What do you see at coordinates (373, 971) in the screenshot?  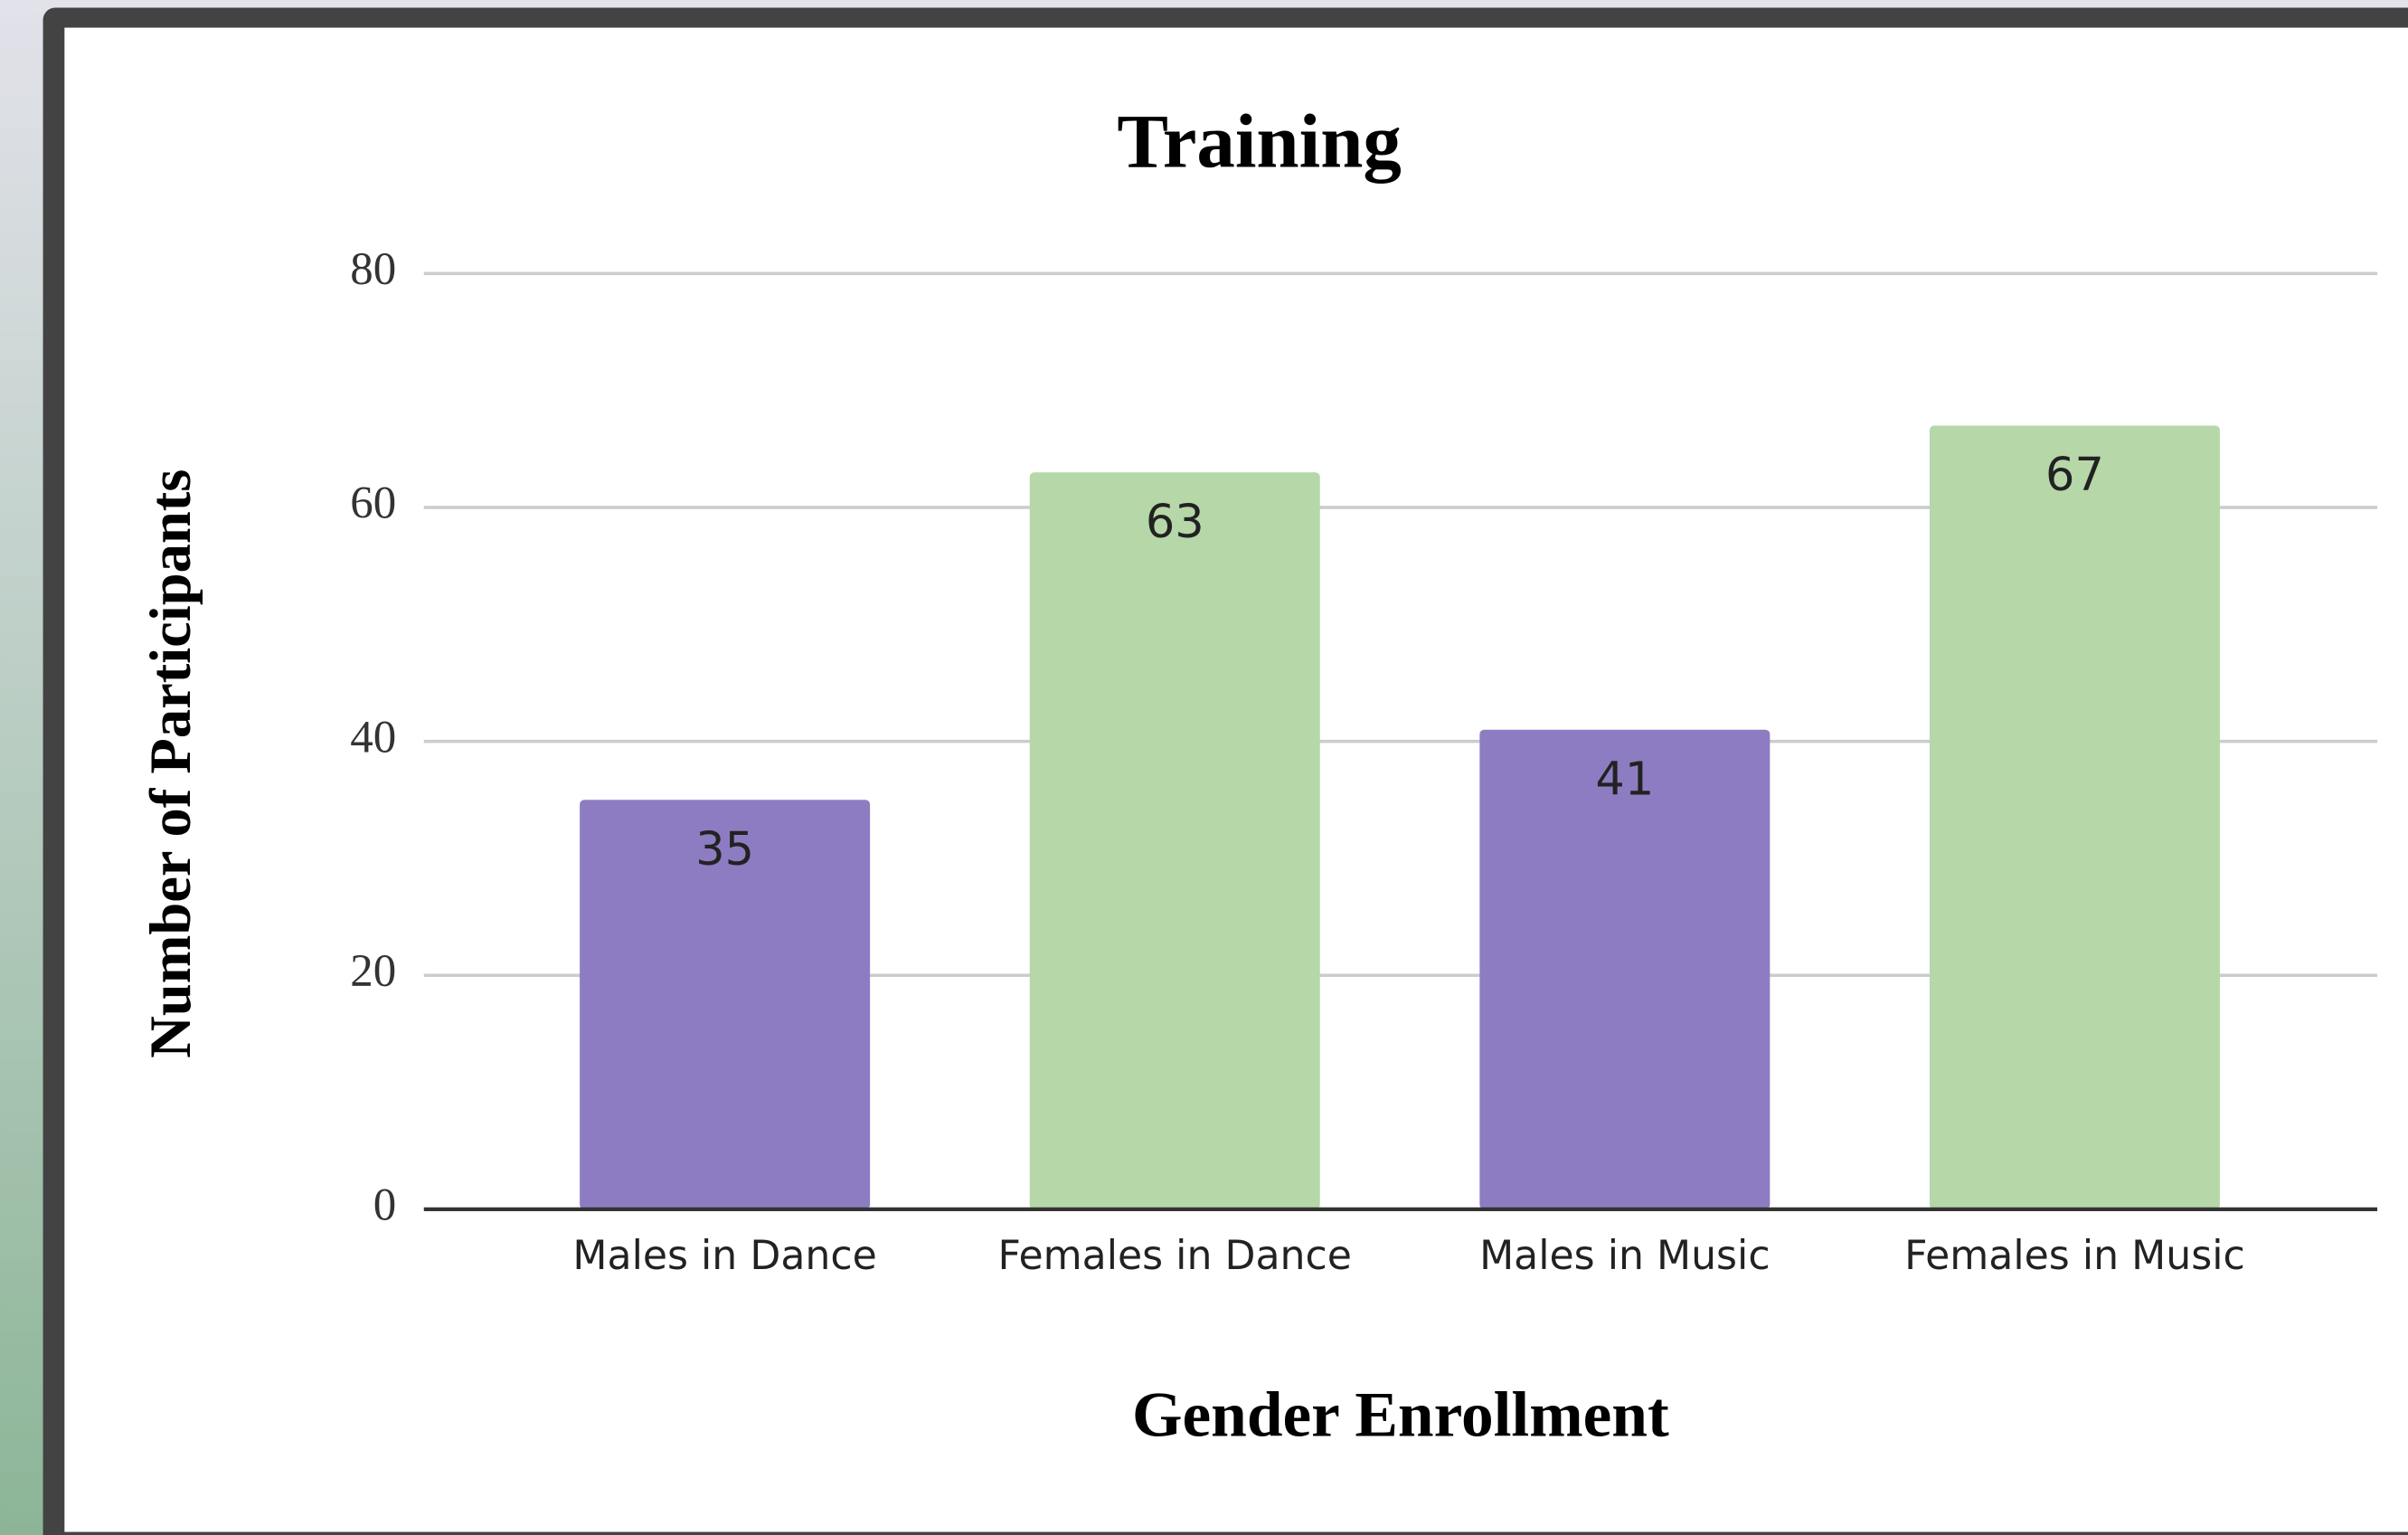 I see `y-tick-label: 20` at bounding box center [373, 971].